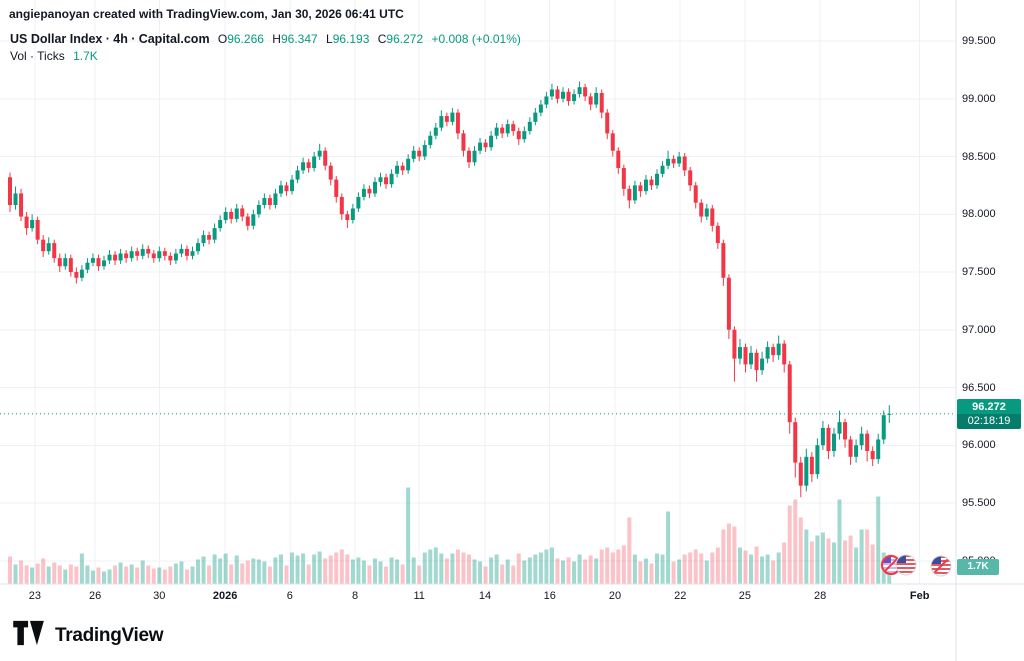  What do you see at coordinates (989, 406) in the screenshot?
I see `current-price-value: 96.272` at bounding box center [989, 406].